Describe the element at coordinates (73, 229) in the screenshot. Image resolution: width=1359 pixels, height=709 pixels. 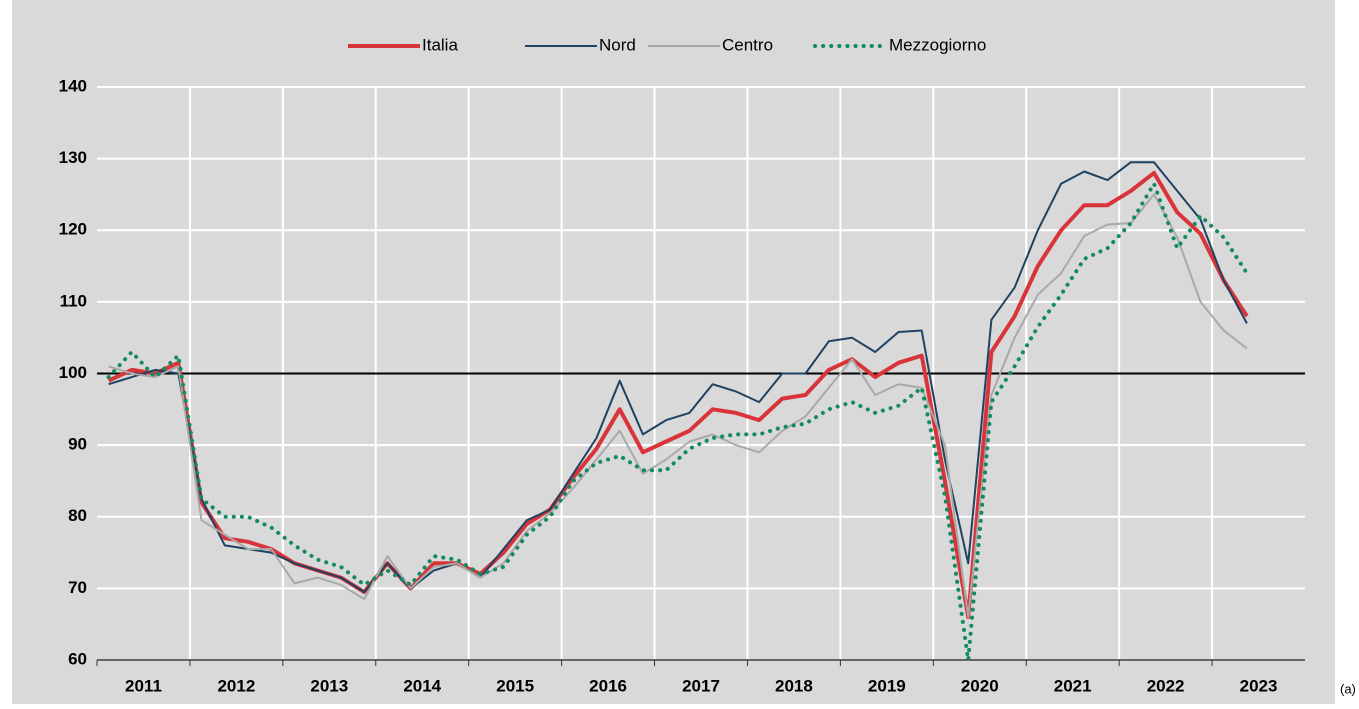
I see `y-tick-label: 120` at that location.